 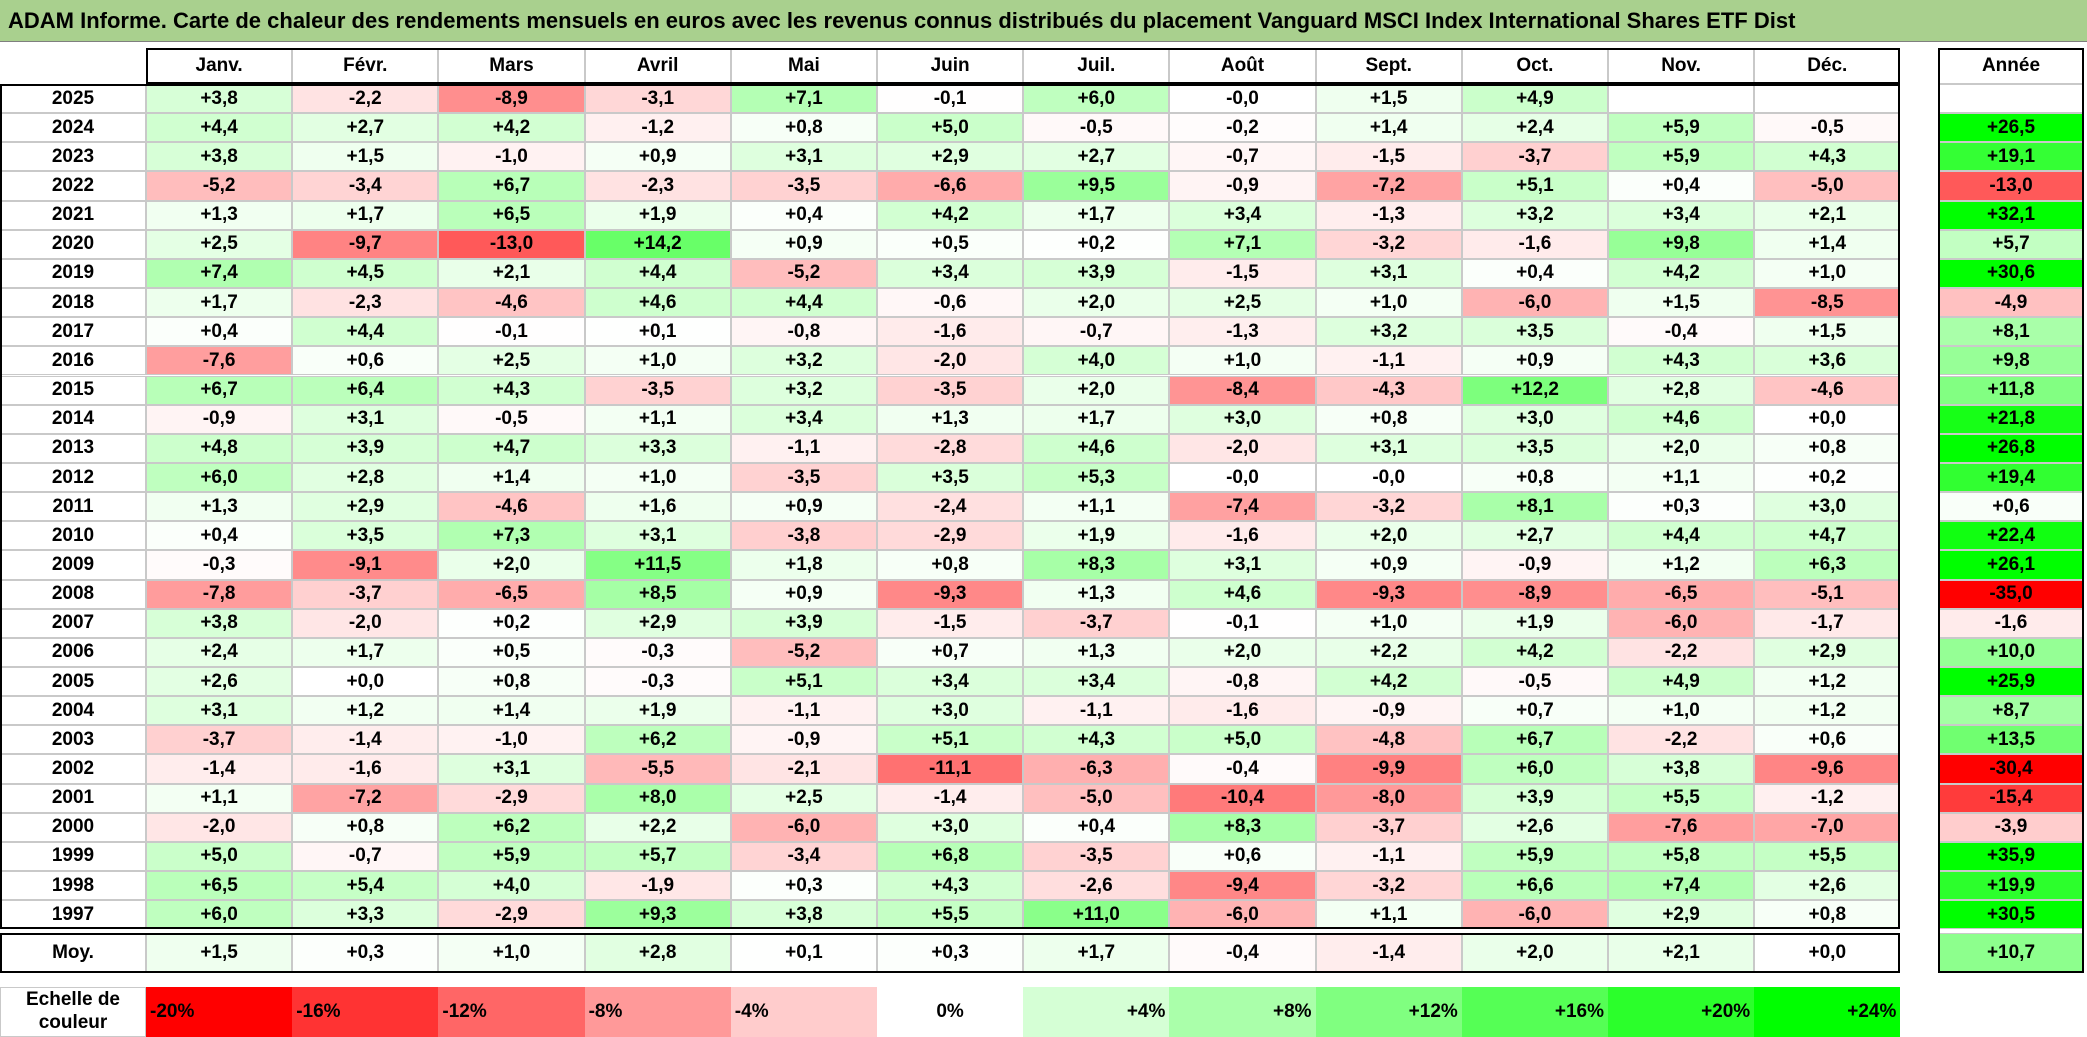 I want to click on cell-label: +0,2, so click(x=1827, y=477).